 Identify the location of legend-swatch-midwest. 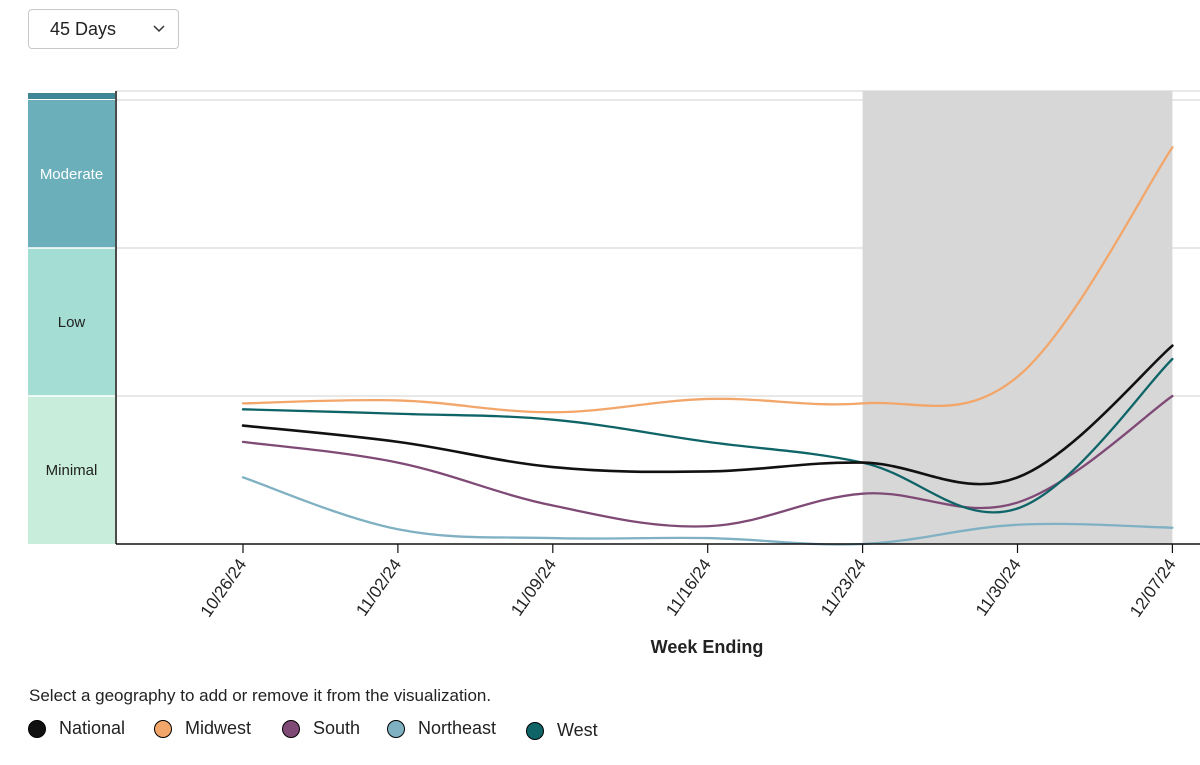
(163, 728).